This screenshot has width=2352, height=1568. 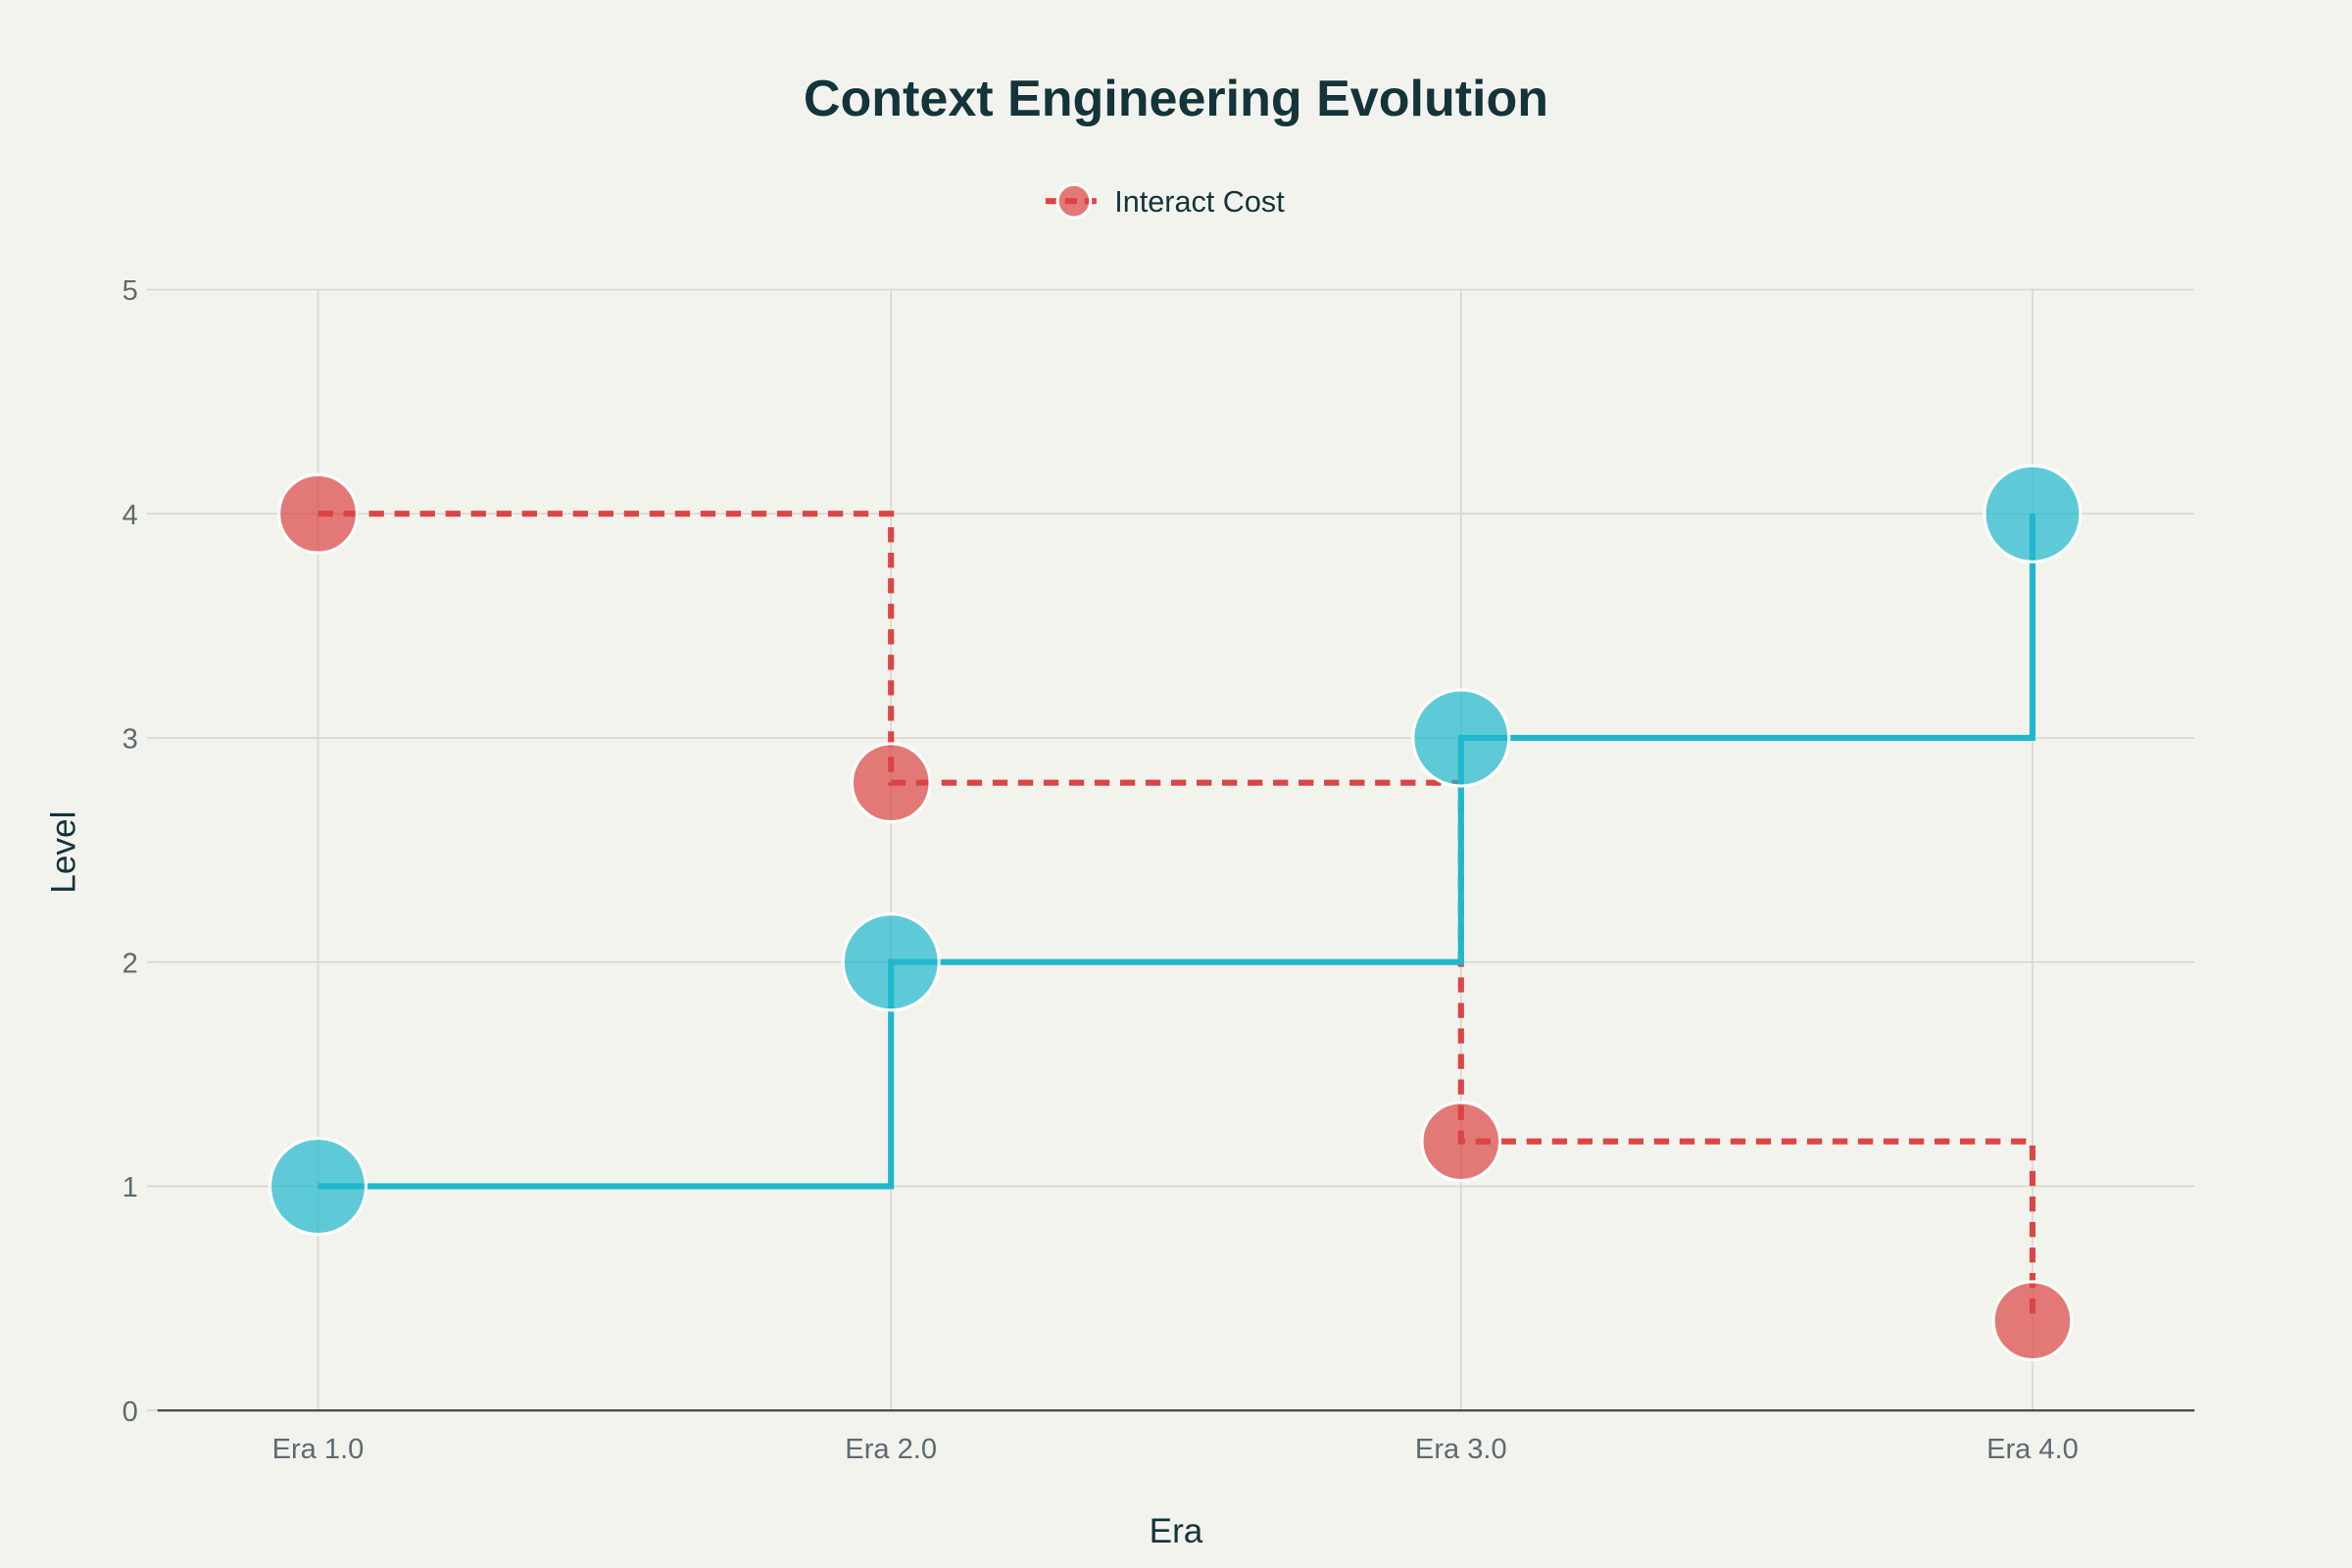 I want to click on y-tick-label: 1, so click(x=130, y=1187).